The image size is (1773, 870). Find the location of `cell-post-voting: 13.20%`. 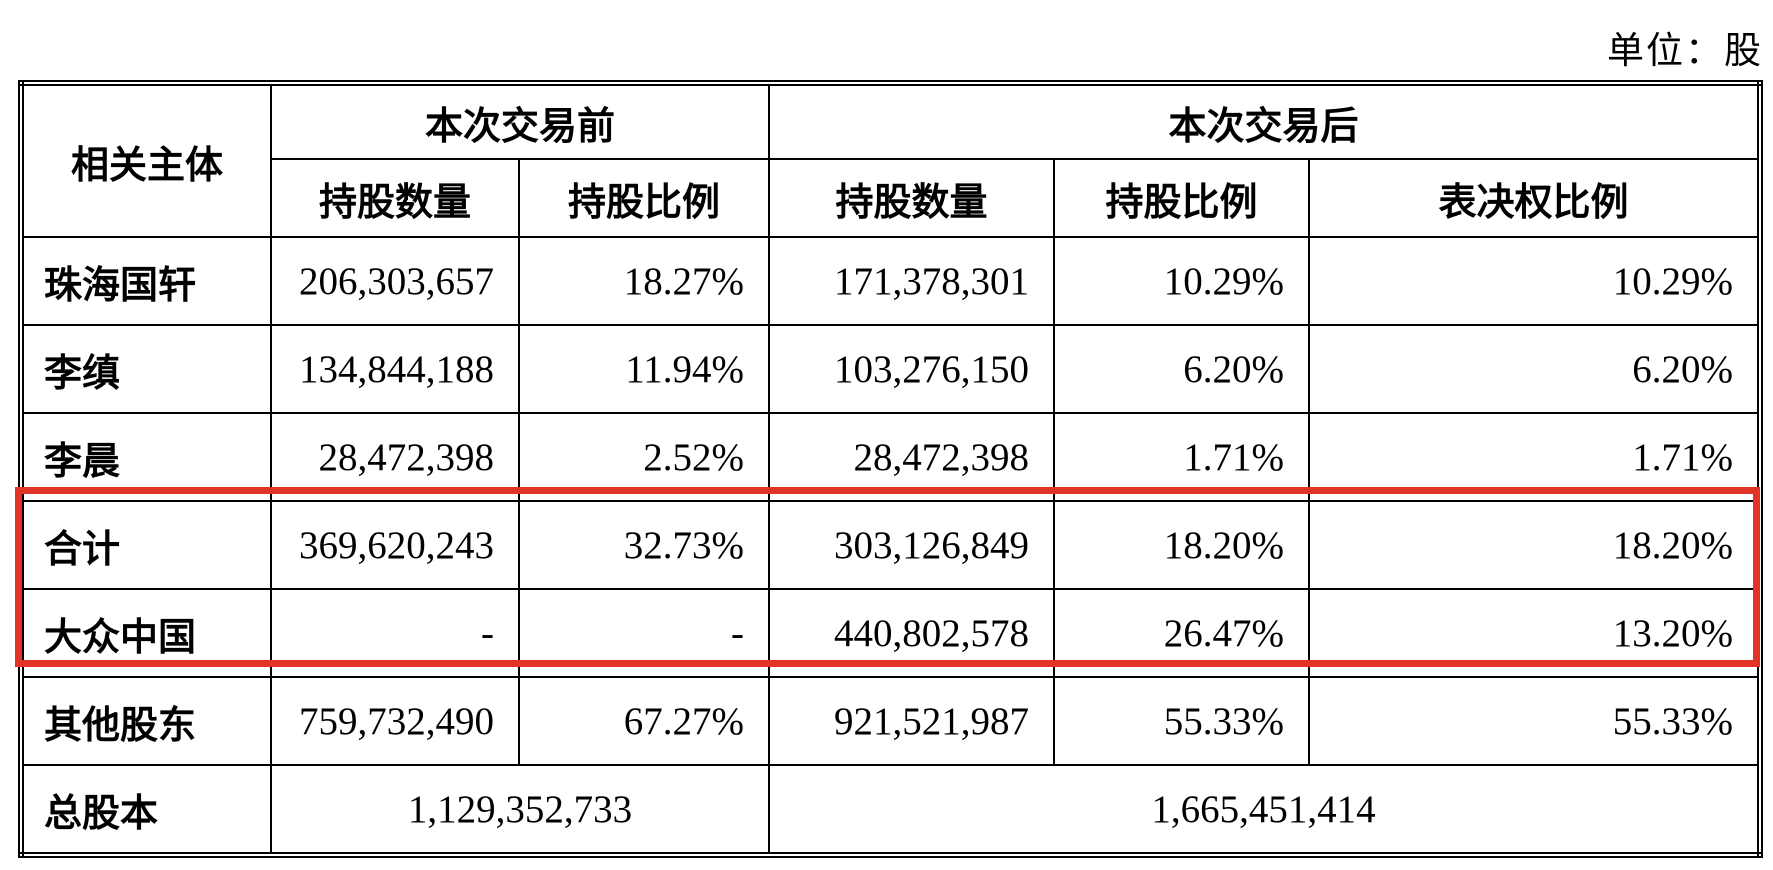

cell-post-voting: 13.20% is located at coordinates (1535, 633).